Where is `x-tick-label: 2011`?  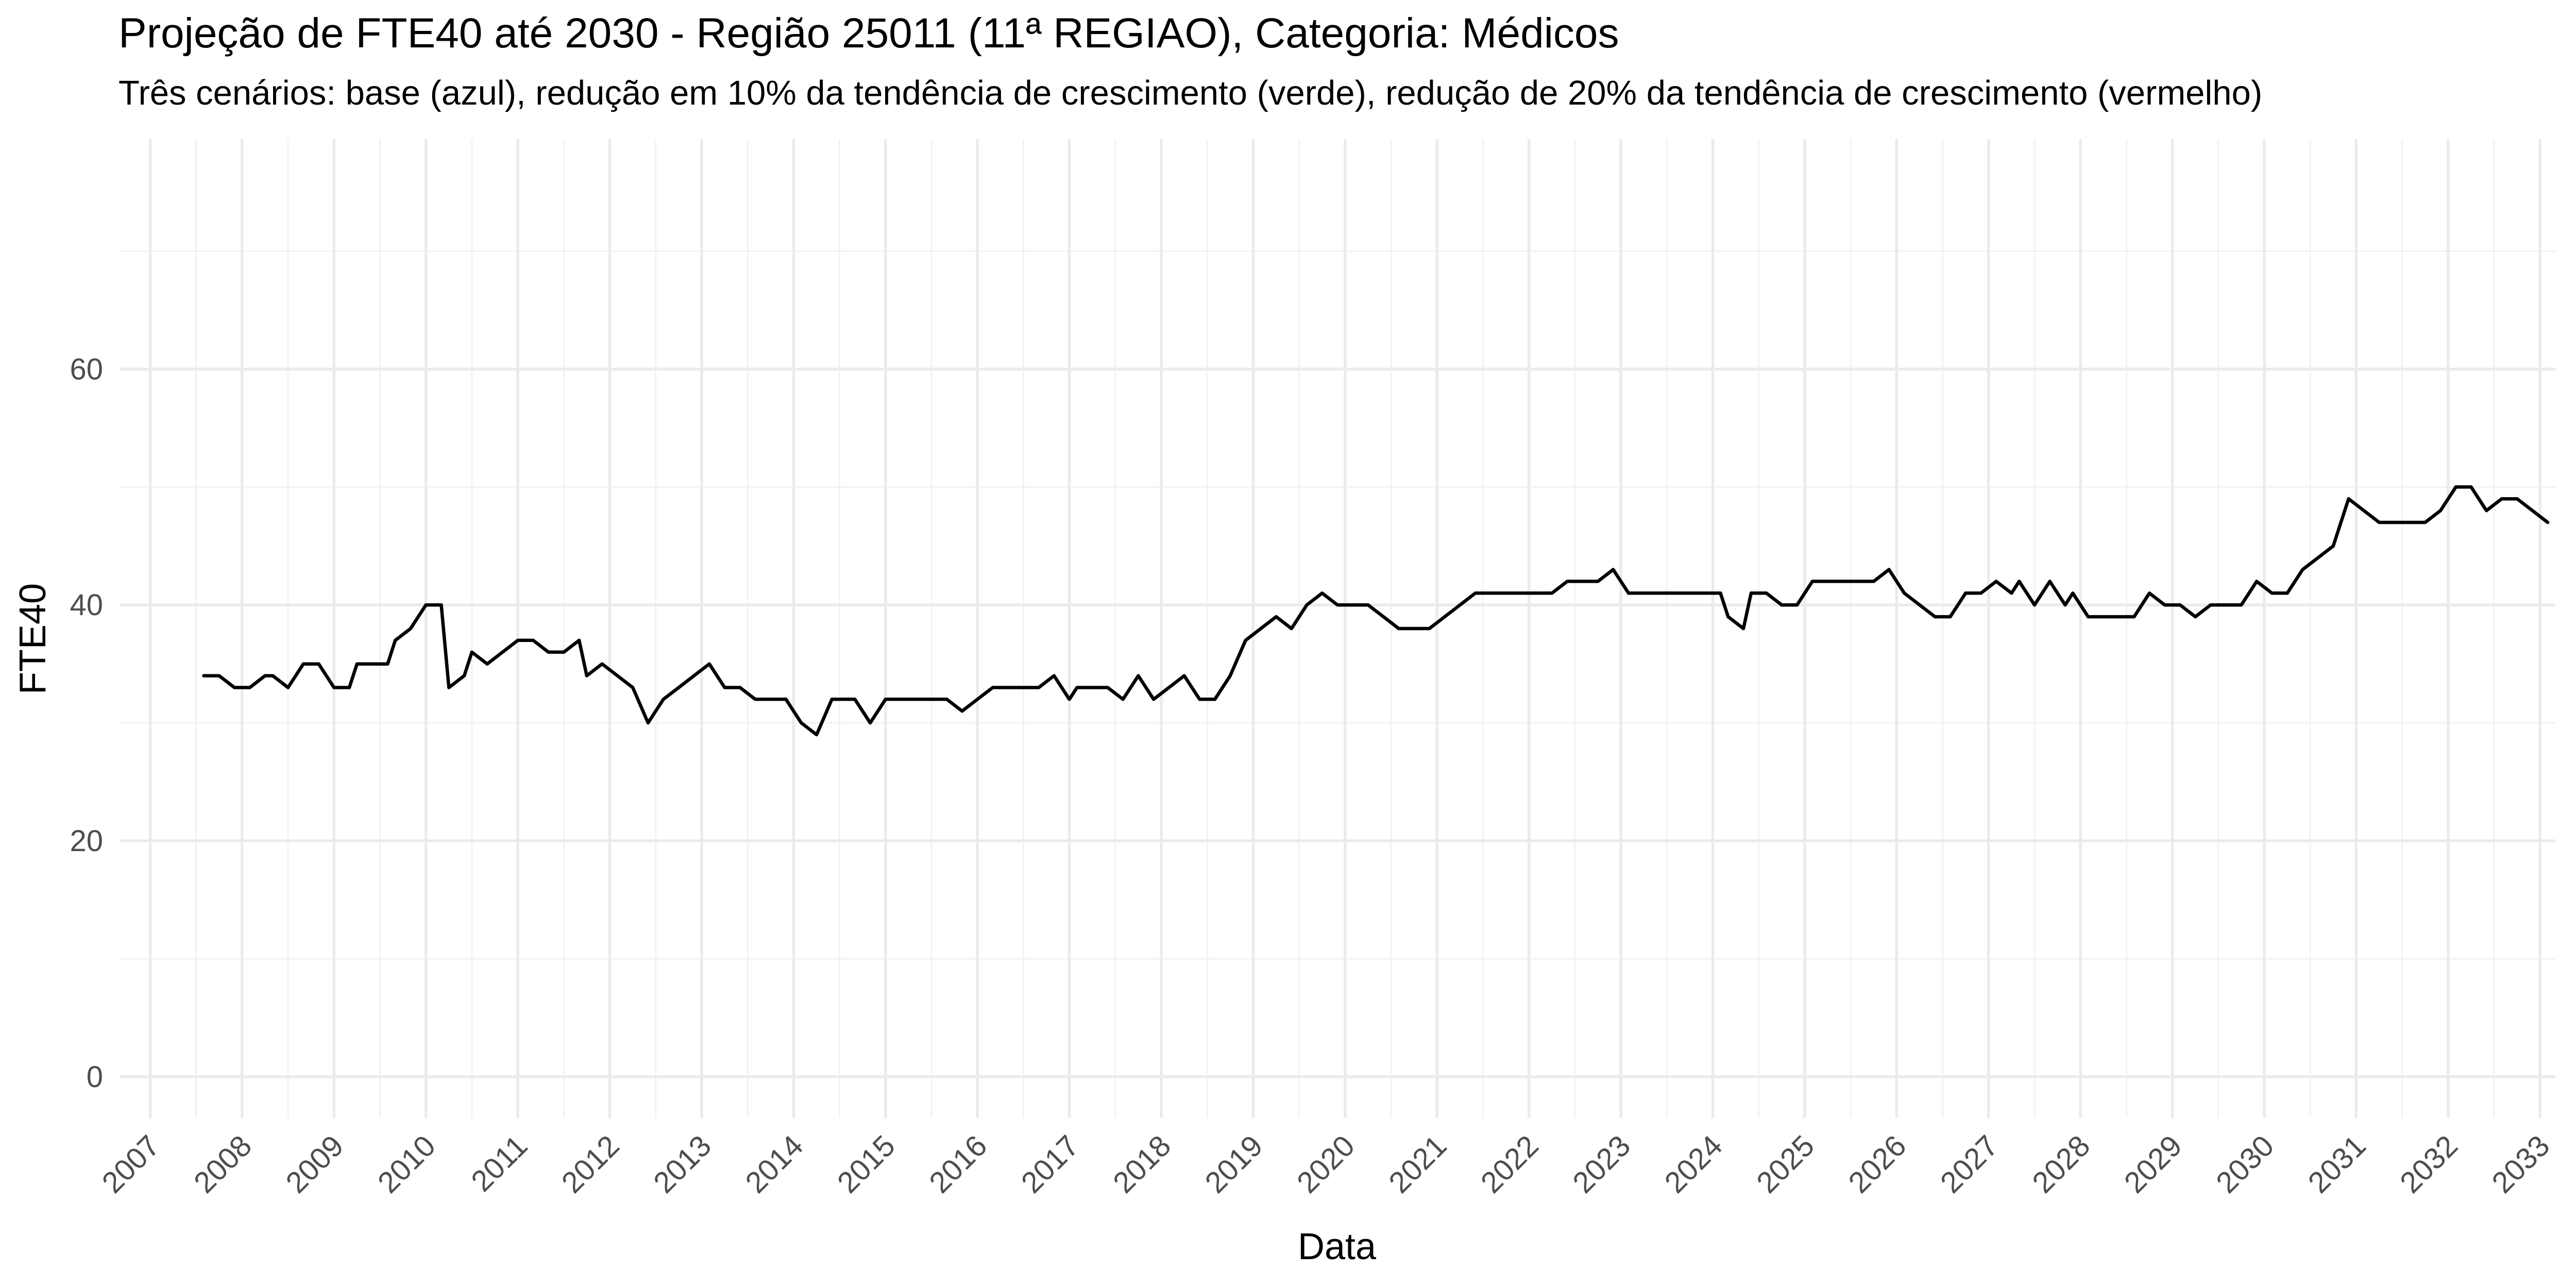
x-tick-label: 2011 is located at coordinates (499, 1163).